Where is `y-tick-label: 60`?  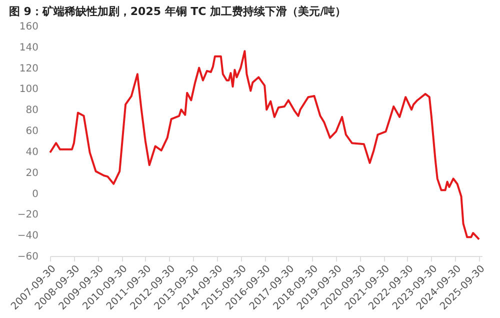
y-tick-label: 60 is located at coordinates (32, 132).